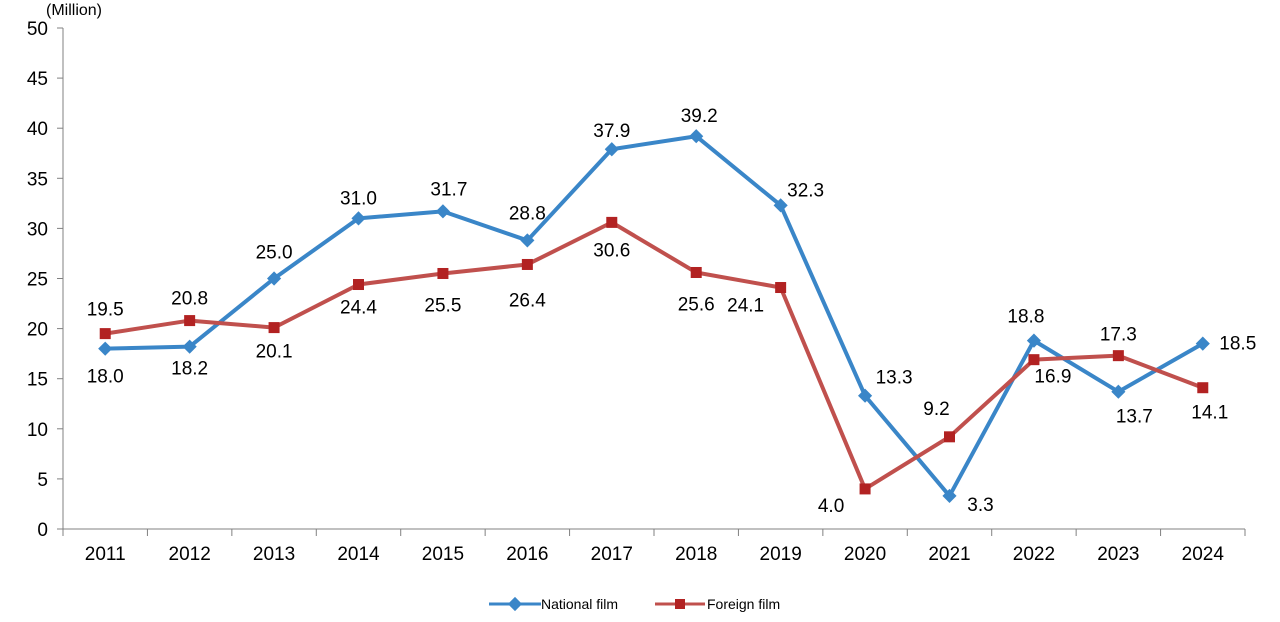 The image size is (1280, 622). Describe the element at coordinates (189, 369) in the screenshot. I see `data-label-national-film: 18.2` at that location.